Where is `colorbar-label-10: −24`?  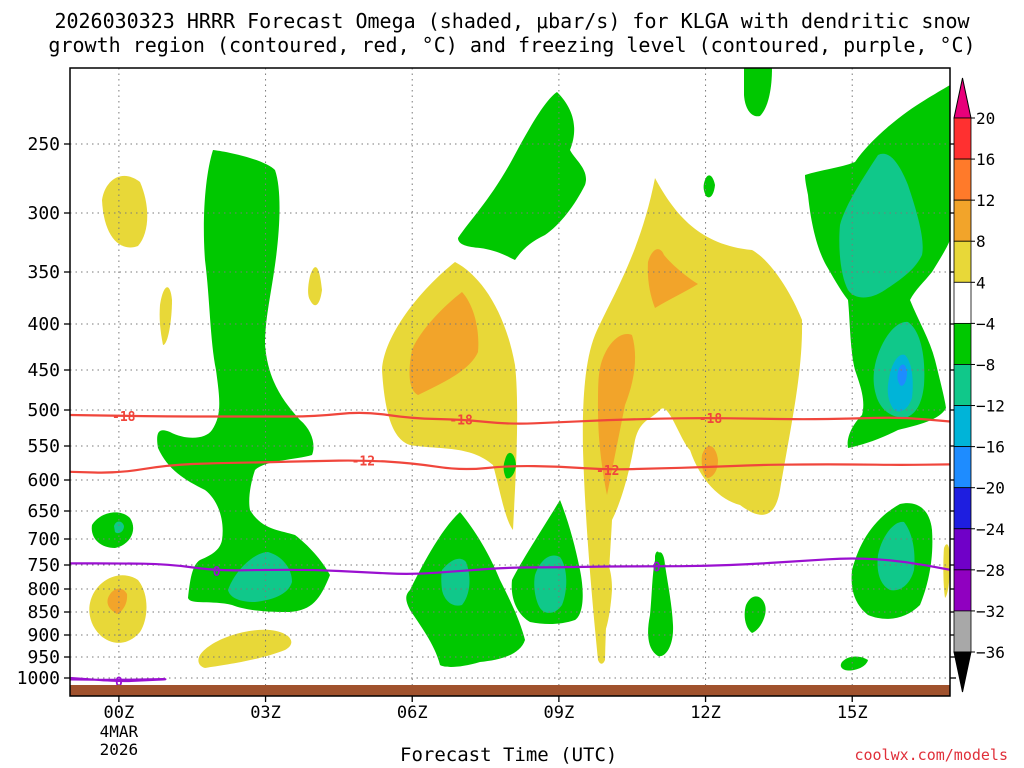
colorbar-label-10: −24 is located at coordinates (990, 529).